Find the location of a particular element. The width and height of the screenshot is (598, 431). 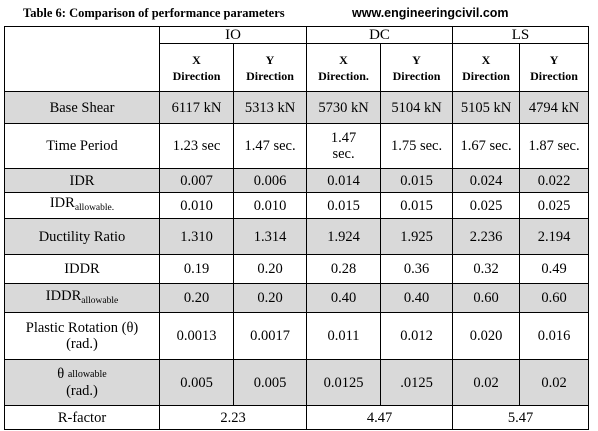

table-cell: 0.020 is located at coordinates (486, 336).